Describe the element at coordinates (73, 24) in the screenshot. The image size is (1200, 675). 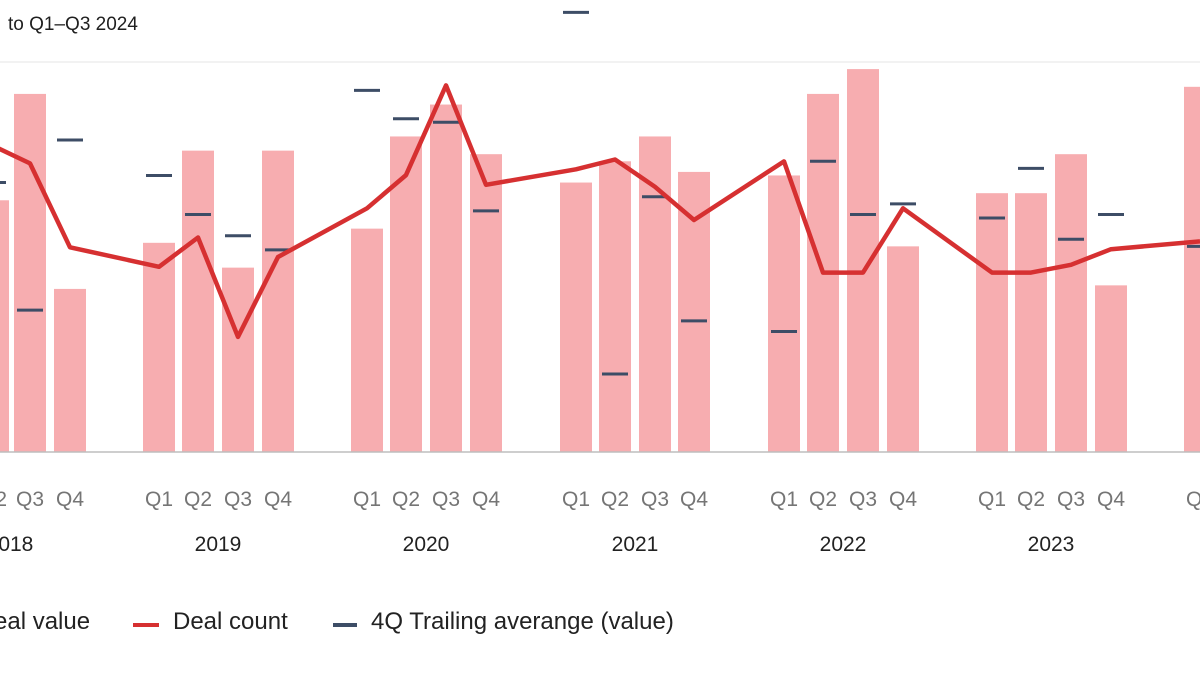
I see `chart-subtitle: to Q1–Q3 2024` at that location.